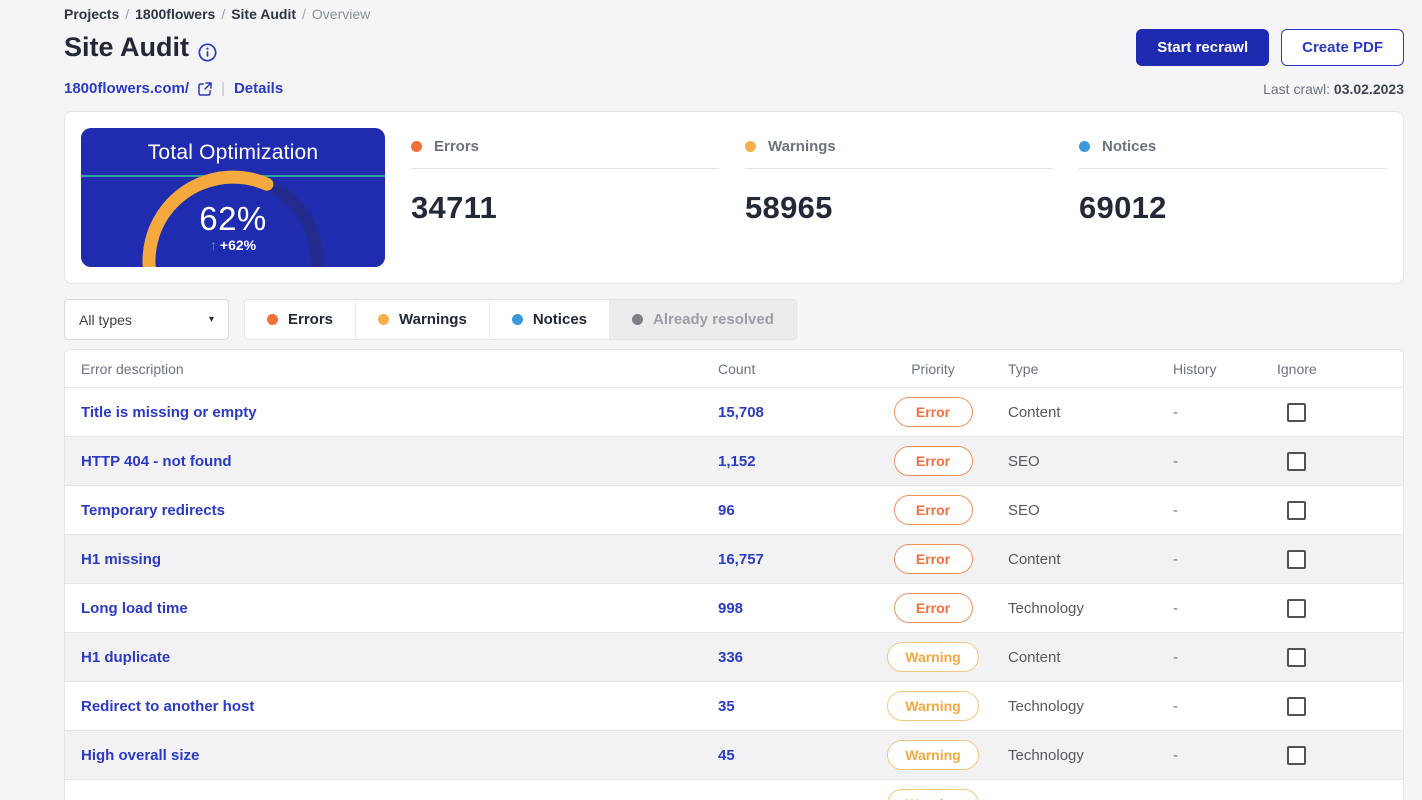  Describe the element at coordinates (726, 510) in the screenshot. I see `count-link: 96` at that location.